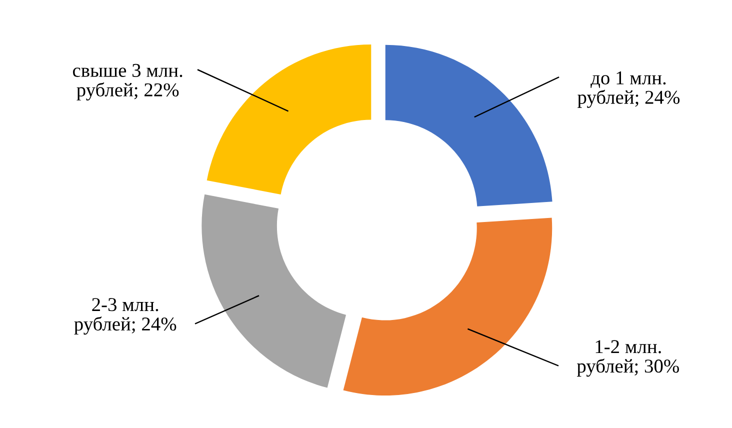 This screenshot has width=732, height=428. What do you see at coordinates (127, 82) in the screenshot?
I see `slice-label: свыше 3 млн. рублей; 22%` at bounding box center [127, 82].